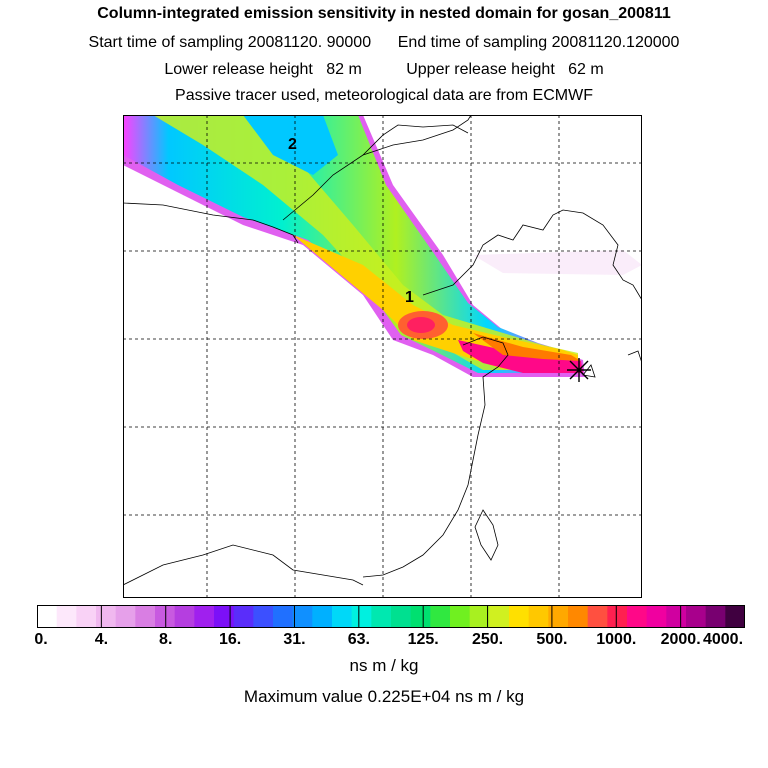  I want to click on colorbar-tick-label: 1000., so click(616, 639).